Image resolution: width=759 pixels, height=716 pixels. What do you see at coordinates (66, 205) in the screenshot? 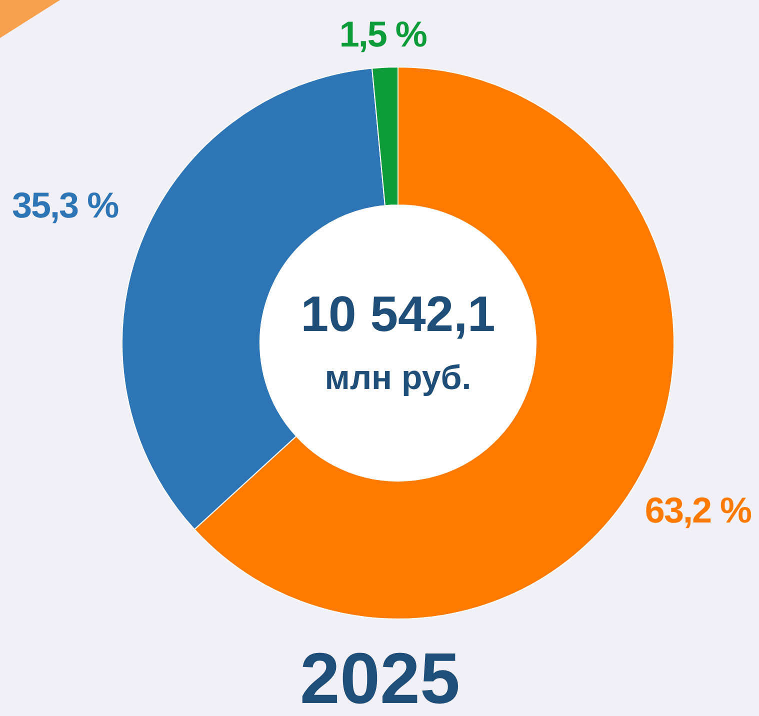
I see `data-label: 35,3 %` at bounding box center [66, 205].